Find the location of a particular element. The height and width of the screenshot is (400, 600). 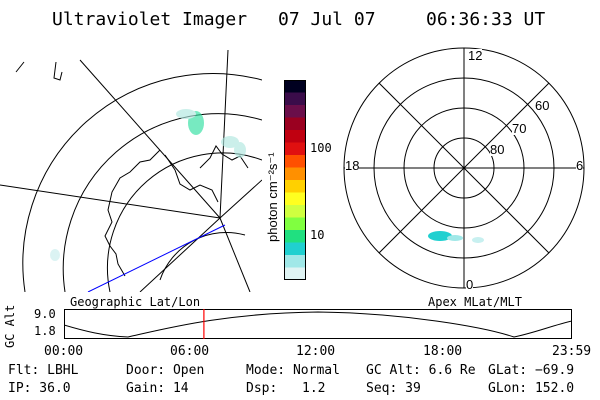

status-dsp-value: 1.2 is located at coordinates (314, 388).